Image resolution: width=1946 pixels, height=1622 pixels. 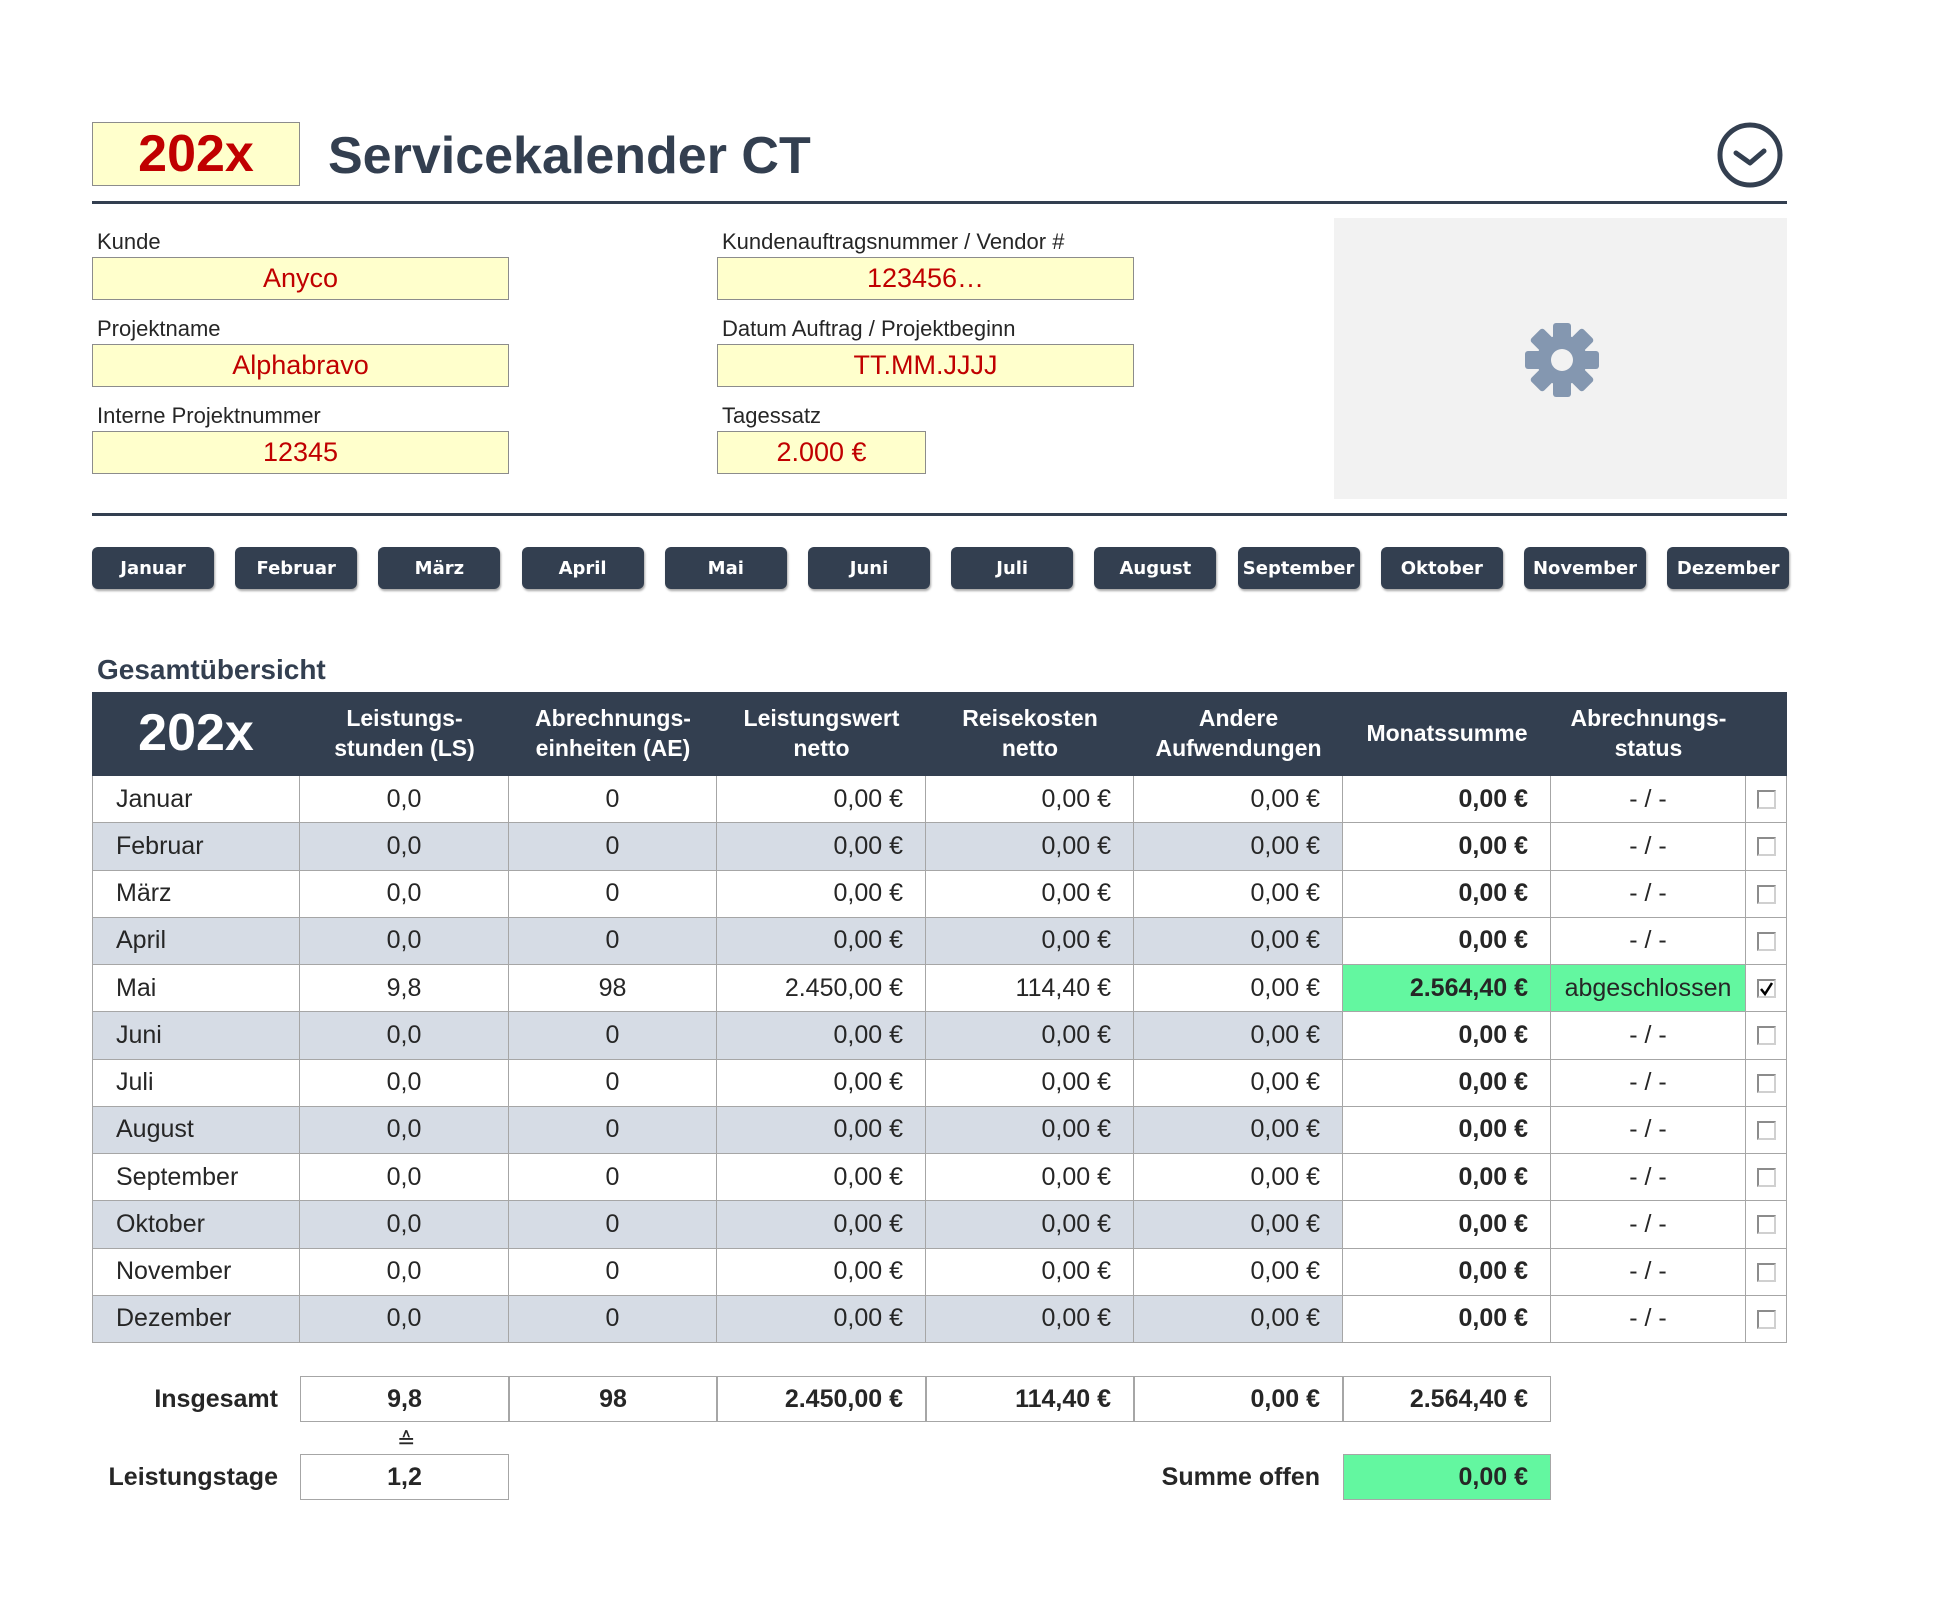 I want to click on field-label: Tagessatz, so click(x=772, y=415).